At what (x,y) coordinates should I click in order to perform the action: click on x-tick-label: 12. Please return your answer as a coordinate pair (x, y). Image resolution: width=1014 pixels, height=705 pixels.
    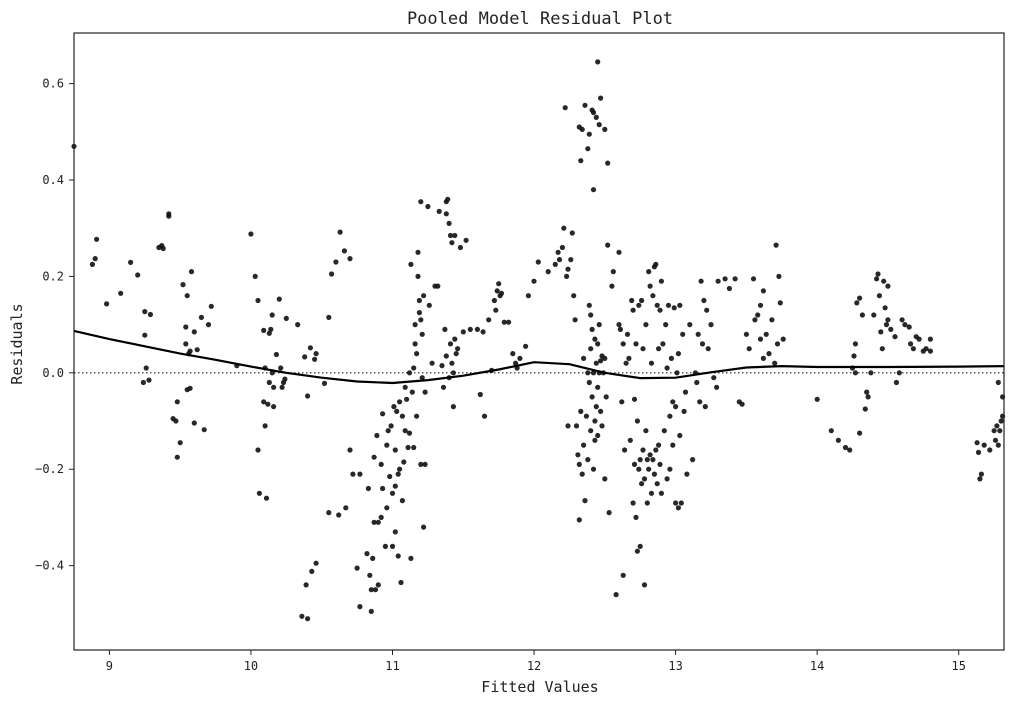
    Looking at the image, I should click on (534, 666).